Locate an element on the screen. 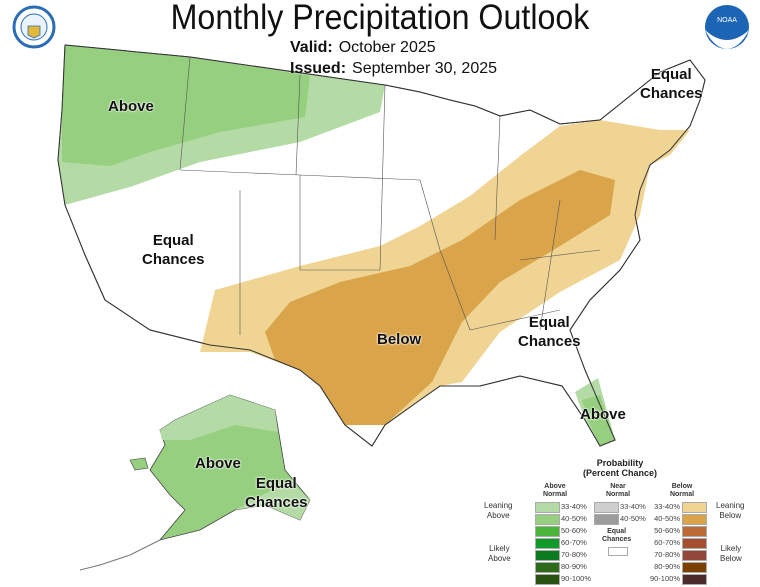 This screenshot has width=760, height=587. above-pct-label: 40-50% is located at coordinates (574, 518).